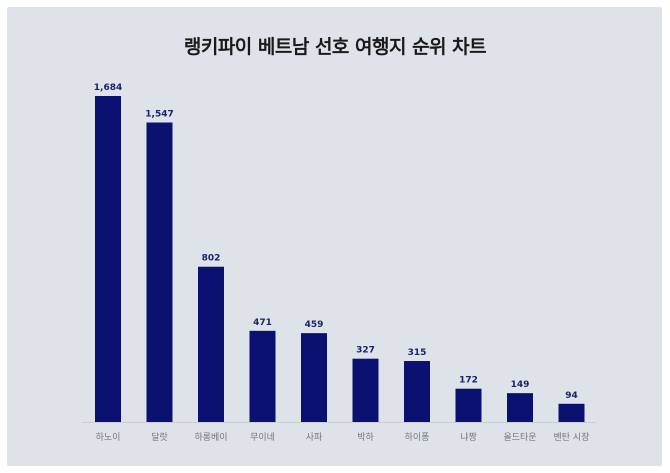  I want to click on data-label-3: 471, so click(262, 323).